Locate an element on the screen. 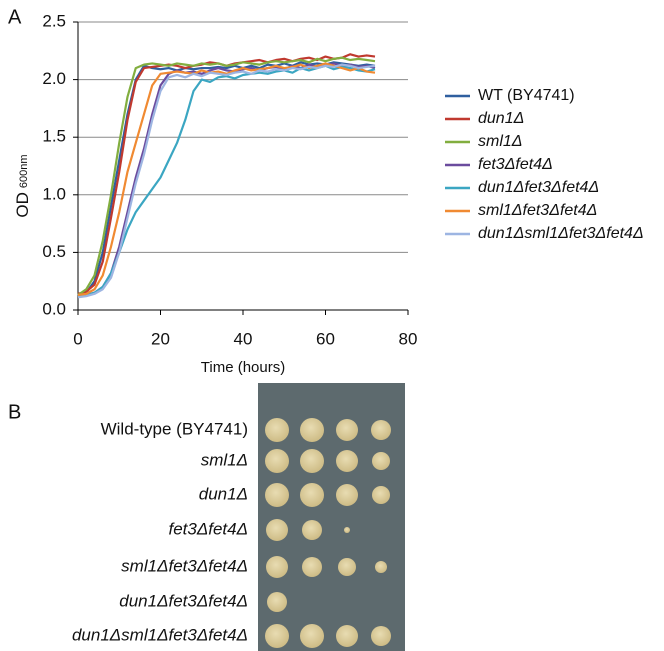  x-tick-label: 40 is located at coordinates (243, 338).